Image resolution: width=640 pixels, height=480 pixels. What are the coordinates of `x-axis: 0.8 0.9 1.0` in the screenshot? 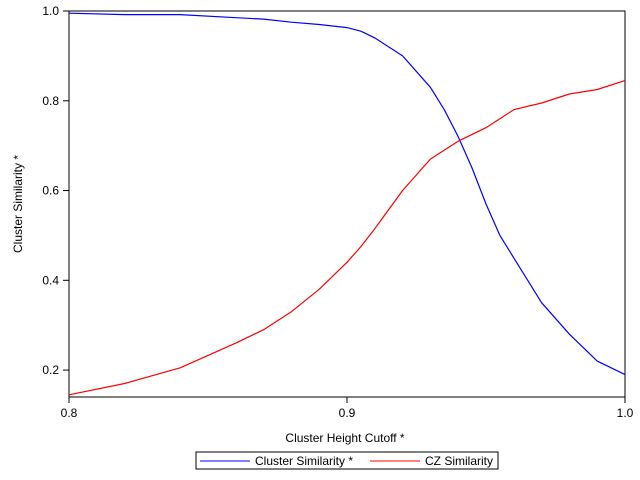 It's located at (347, 408).